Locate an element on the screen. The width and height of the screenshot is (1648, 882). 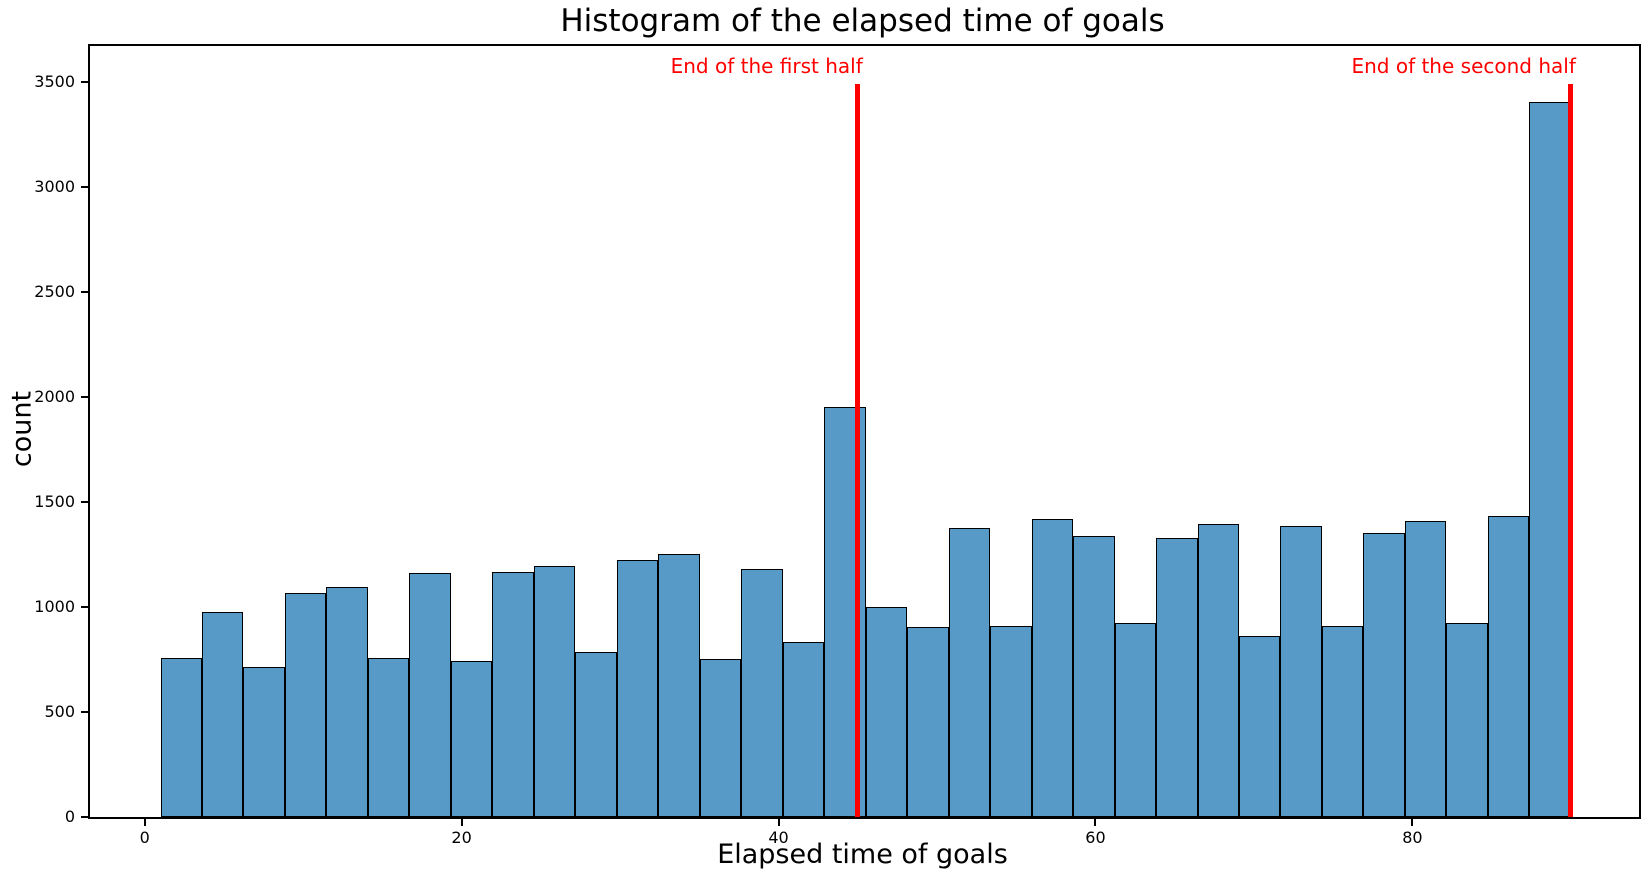
x-tick-label: 60 is located at coordinates (1095, 837).